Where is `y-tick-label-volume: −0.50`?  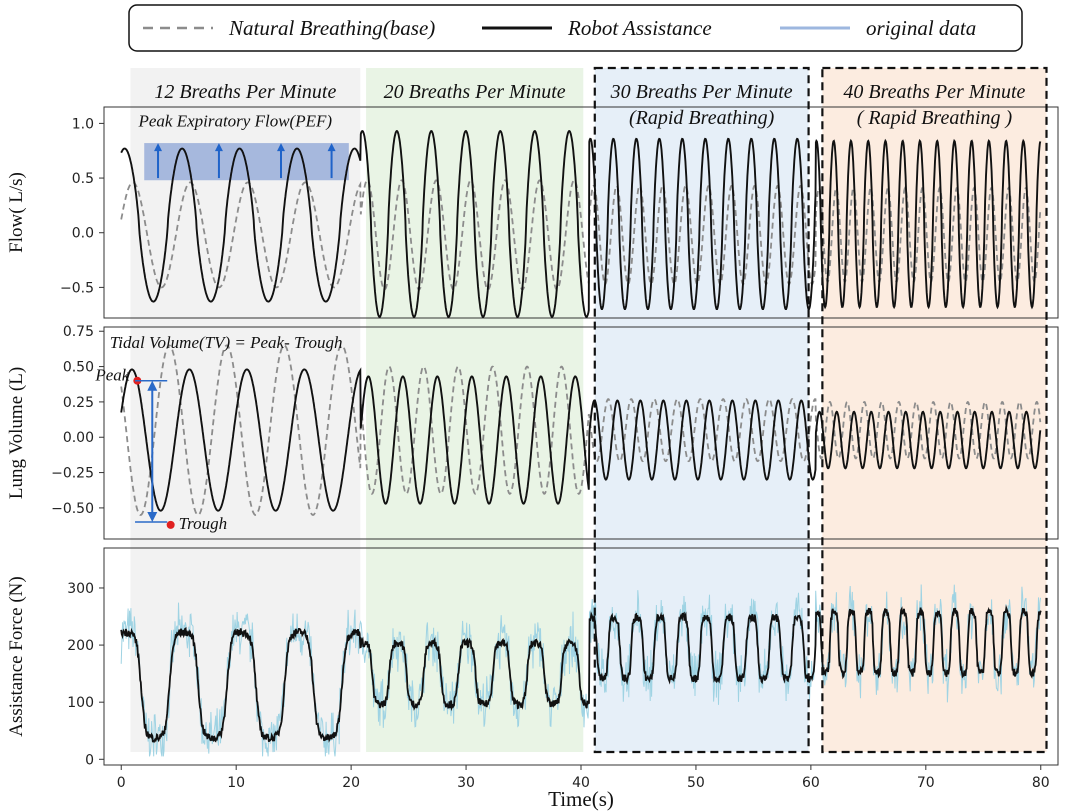
y-tick-label-volume: −0.50 is located at coordinates (72, 509).